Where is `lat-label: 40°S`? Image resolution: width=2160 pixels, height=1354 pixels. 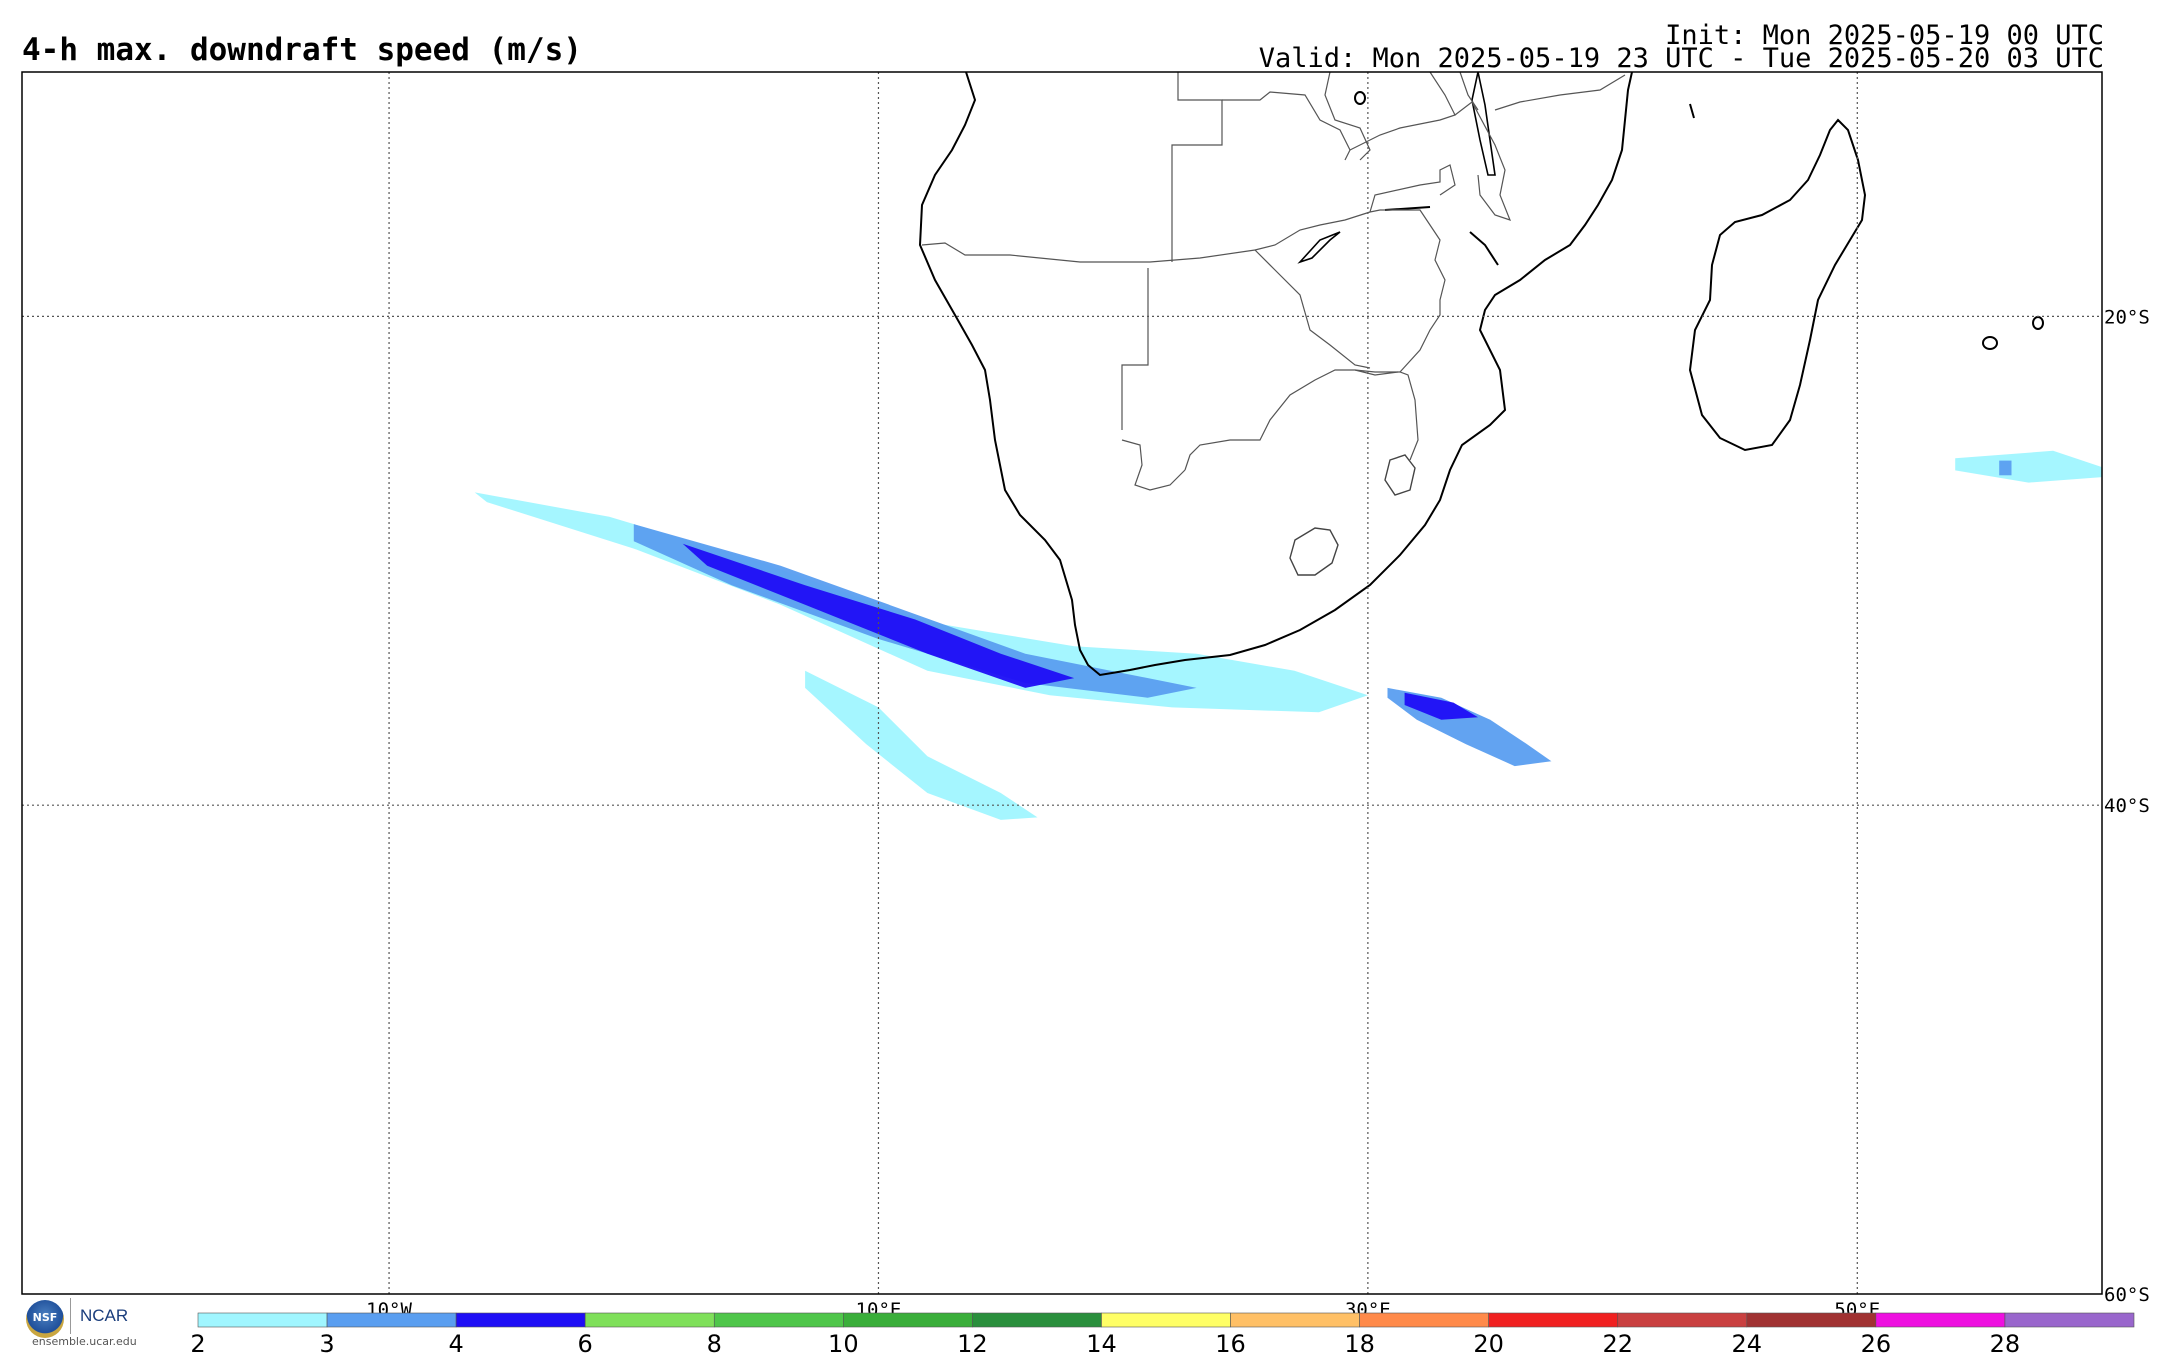
lat-label: 40°S is located at coordinates (2127, 806).